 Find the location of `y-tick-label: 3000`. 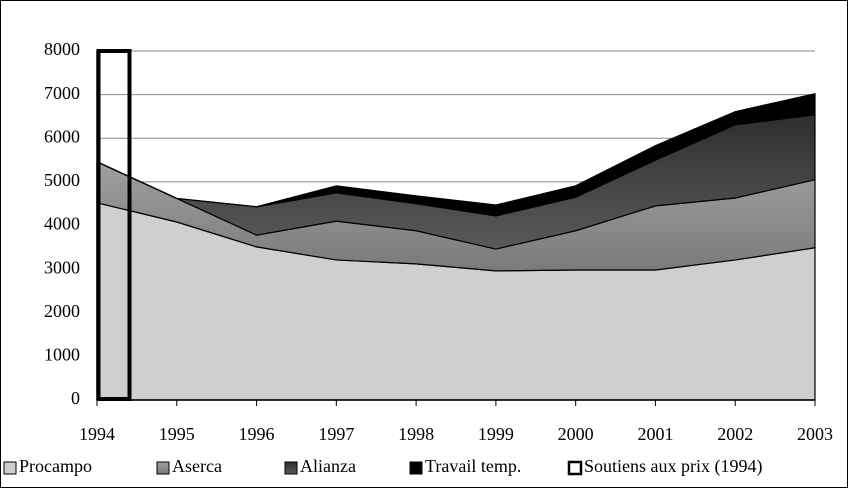

y-tick-label: 3000 is located at coordinates (62, 267).